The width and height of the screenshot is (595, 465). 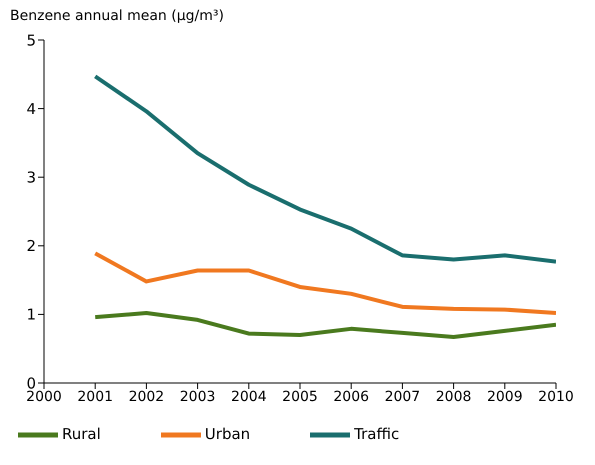 What do you see at coordinates (146, 396) in the screenshot?
I see `x-tick-label: 2002` at bounding box center [146, 396].